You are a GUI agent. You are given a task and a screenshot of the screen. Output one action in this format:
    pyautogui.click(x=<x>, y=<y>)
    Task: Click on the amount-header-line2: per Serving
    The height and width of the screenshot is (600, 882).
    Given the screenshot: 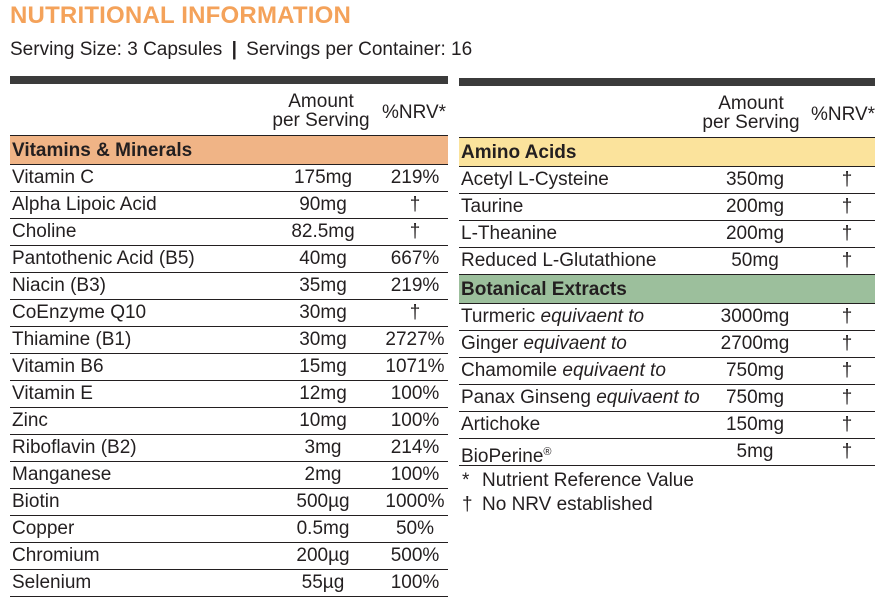 What is the action you would take?
    pyautogui.click(x=321, y=120)
    